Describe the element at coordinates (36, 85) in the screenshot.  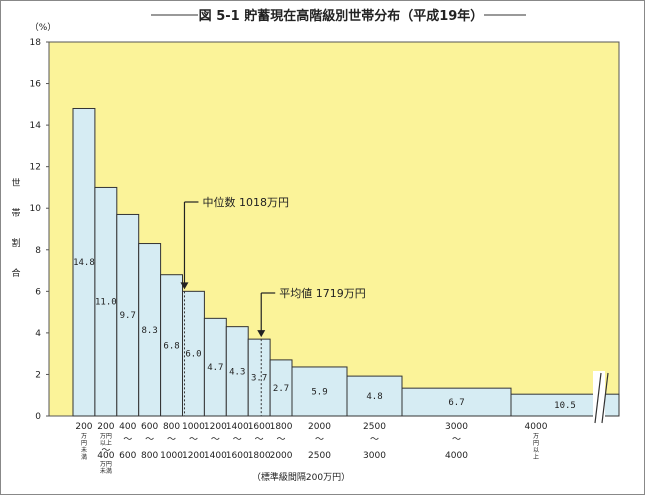
I see `y-tick-label: 16` at that location.